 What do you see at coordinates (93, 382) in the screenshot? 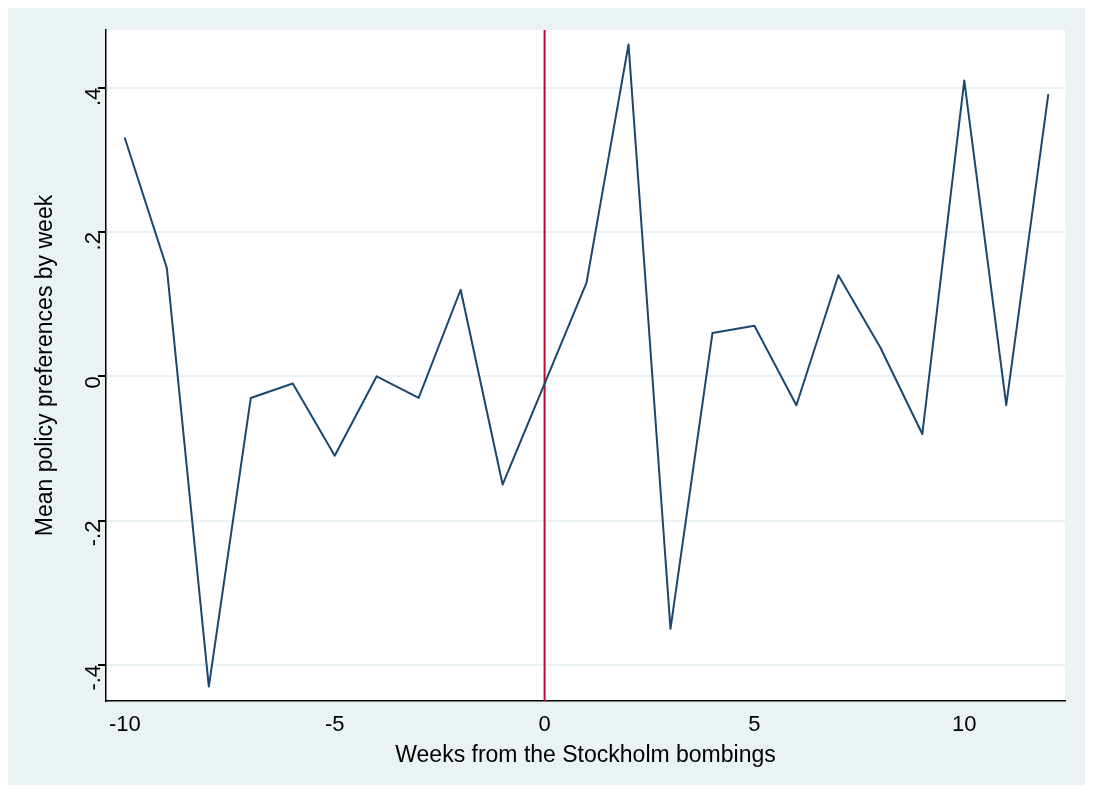
I see `y-tick-label: 0` at bounding box center [93, 382].